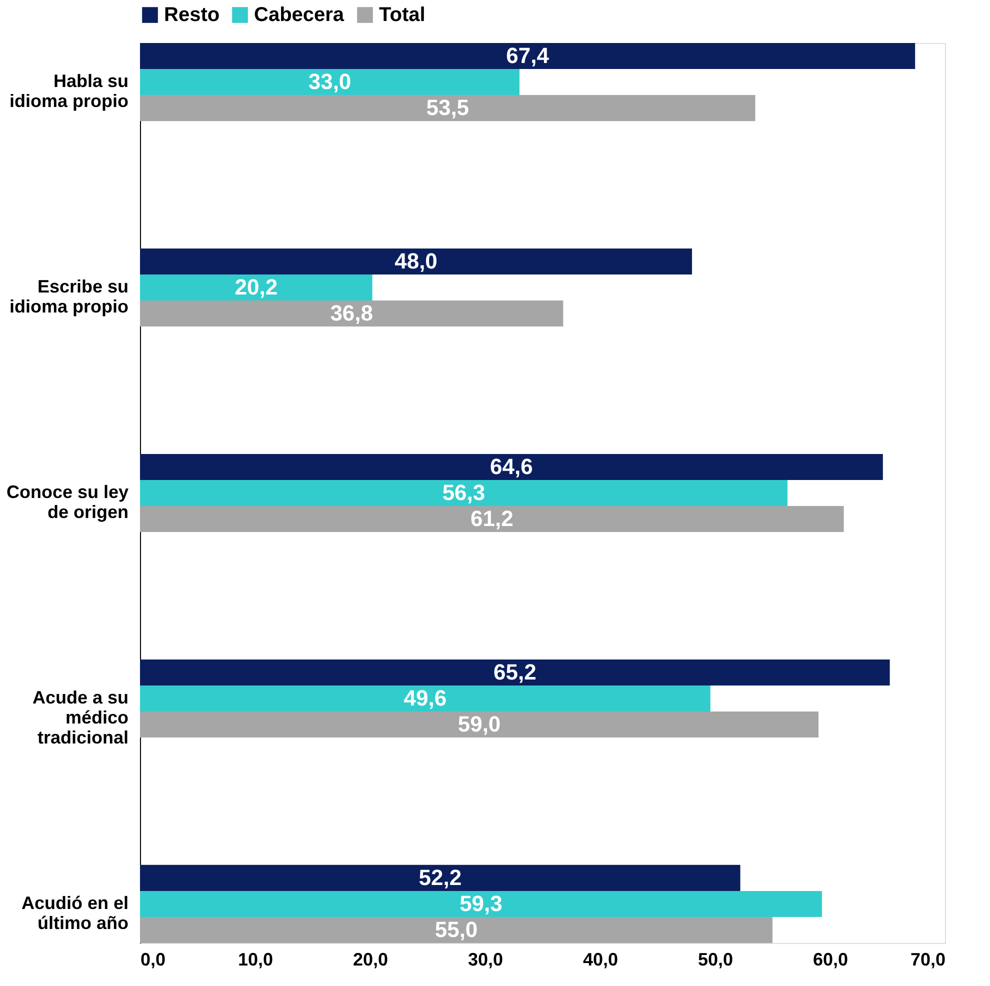 The height and width of the screenshot is (986, 990). Describe the element at coordinates (425, 697) in the screenshot. I see `data-label: 49,6` at that location.